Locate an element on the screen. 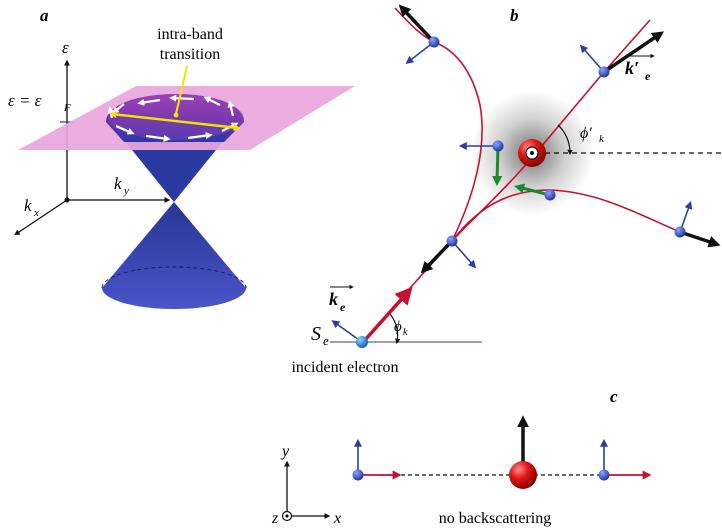 The width and height of the screenshot is (722, 531). ky-label: k y is located at coordinates (121, 185).